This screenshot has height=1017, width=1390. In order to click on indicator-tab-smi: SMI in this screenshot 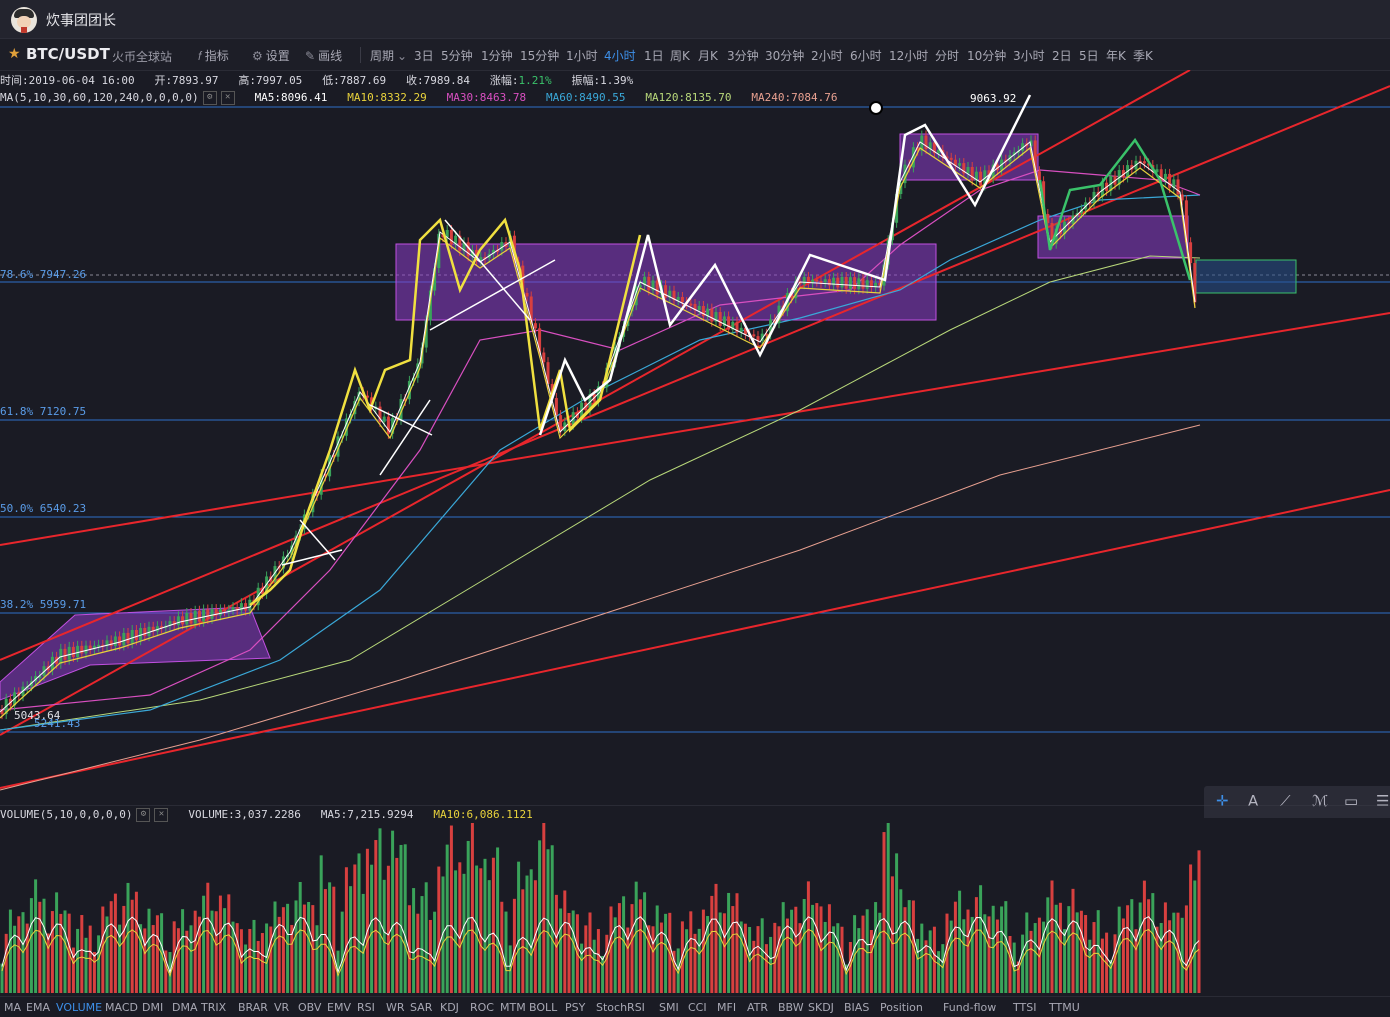, I will do `click(669, 1007)`.